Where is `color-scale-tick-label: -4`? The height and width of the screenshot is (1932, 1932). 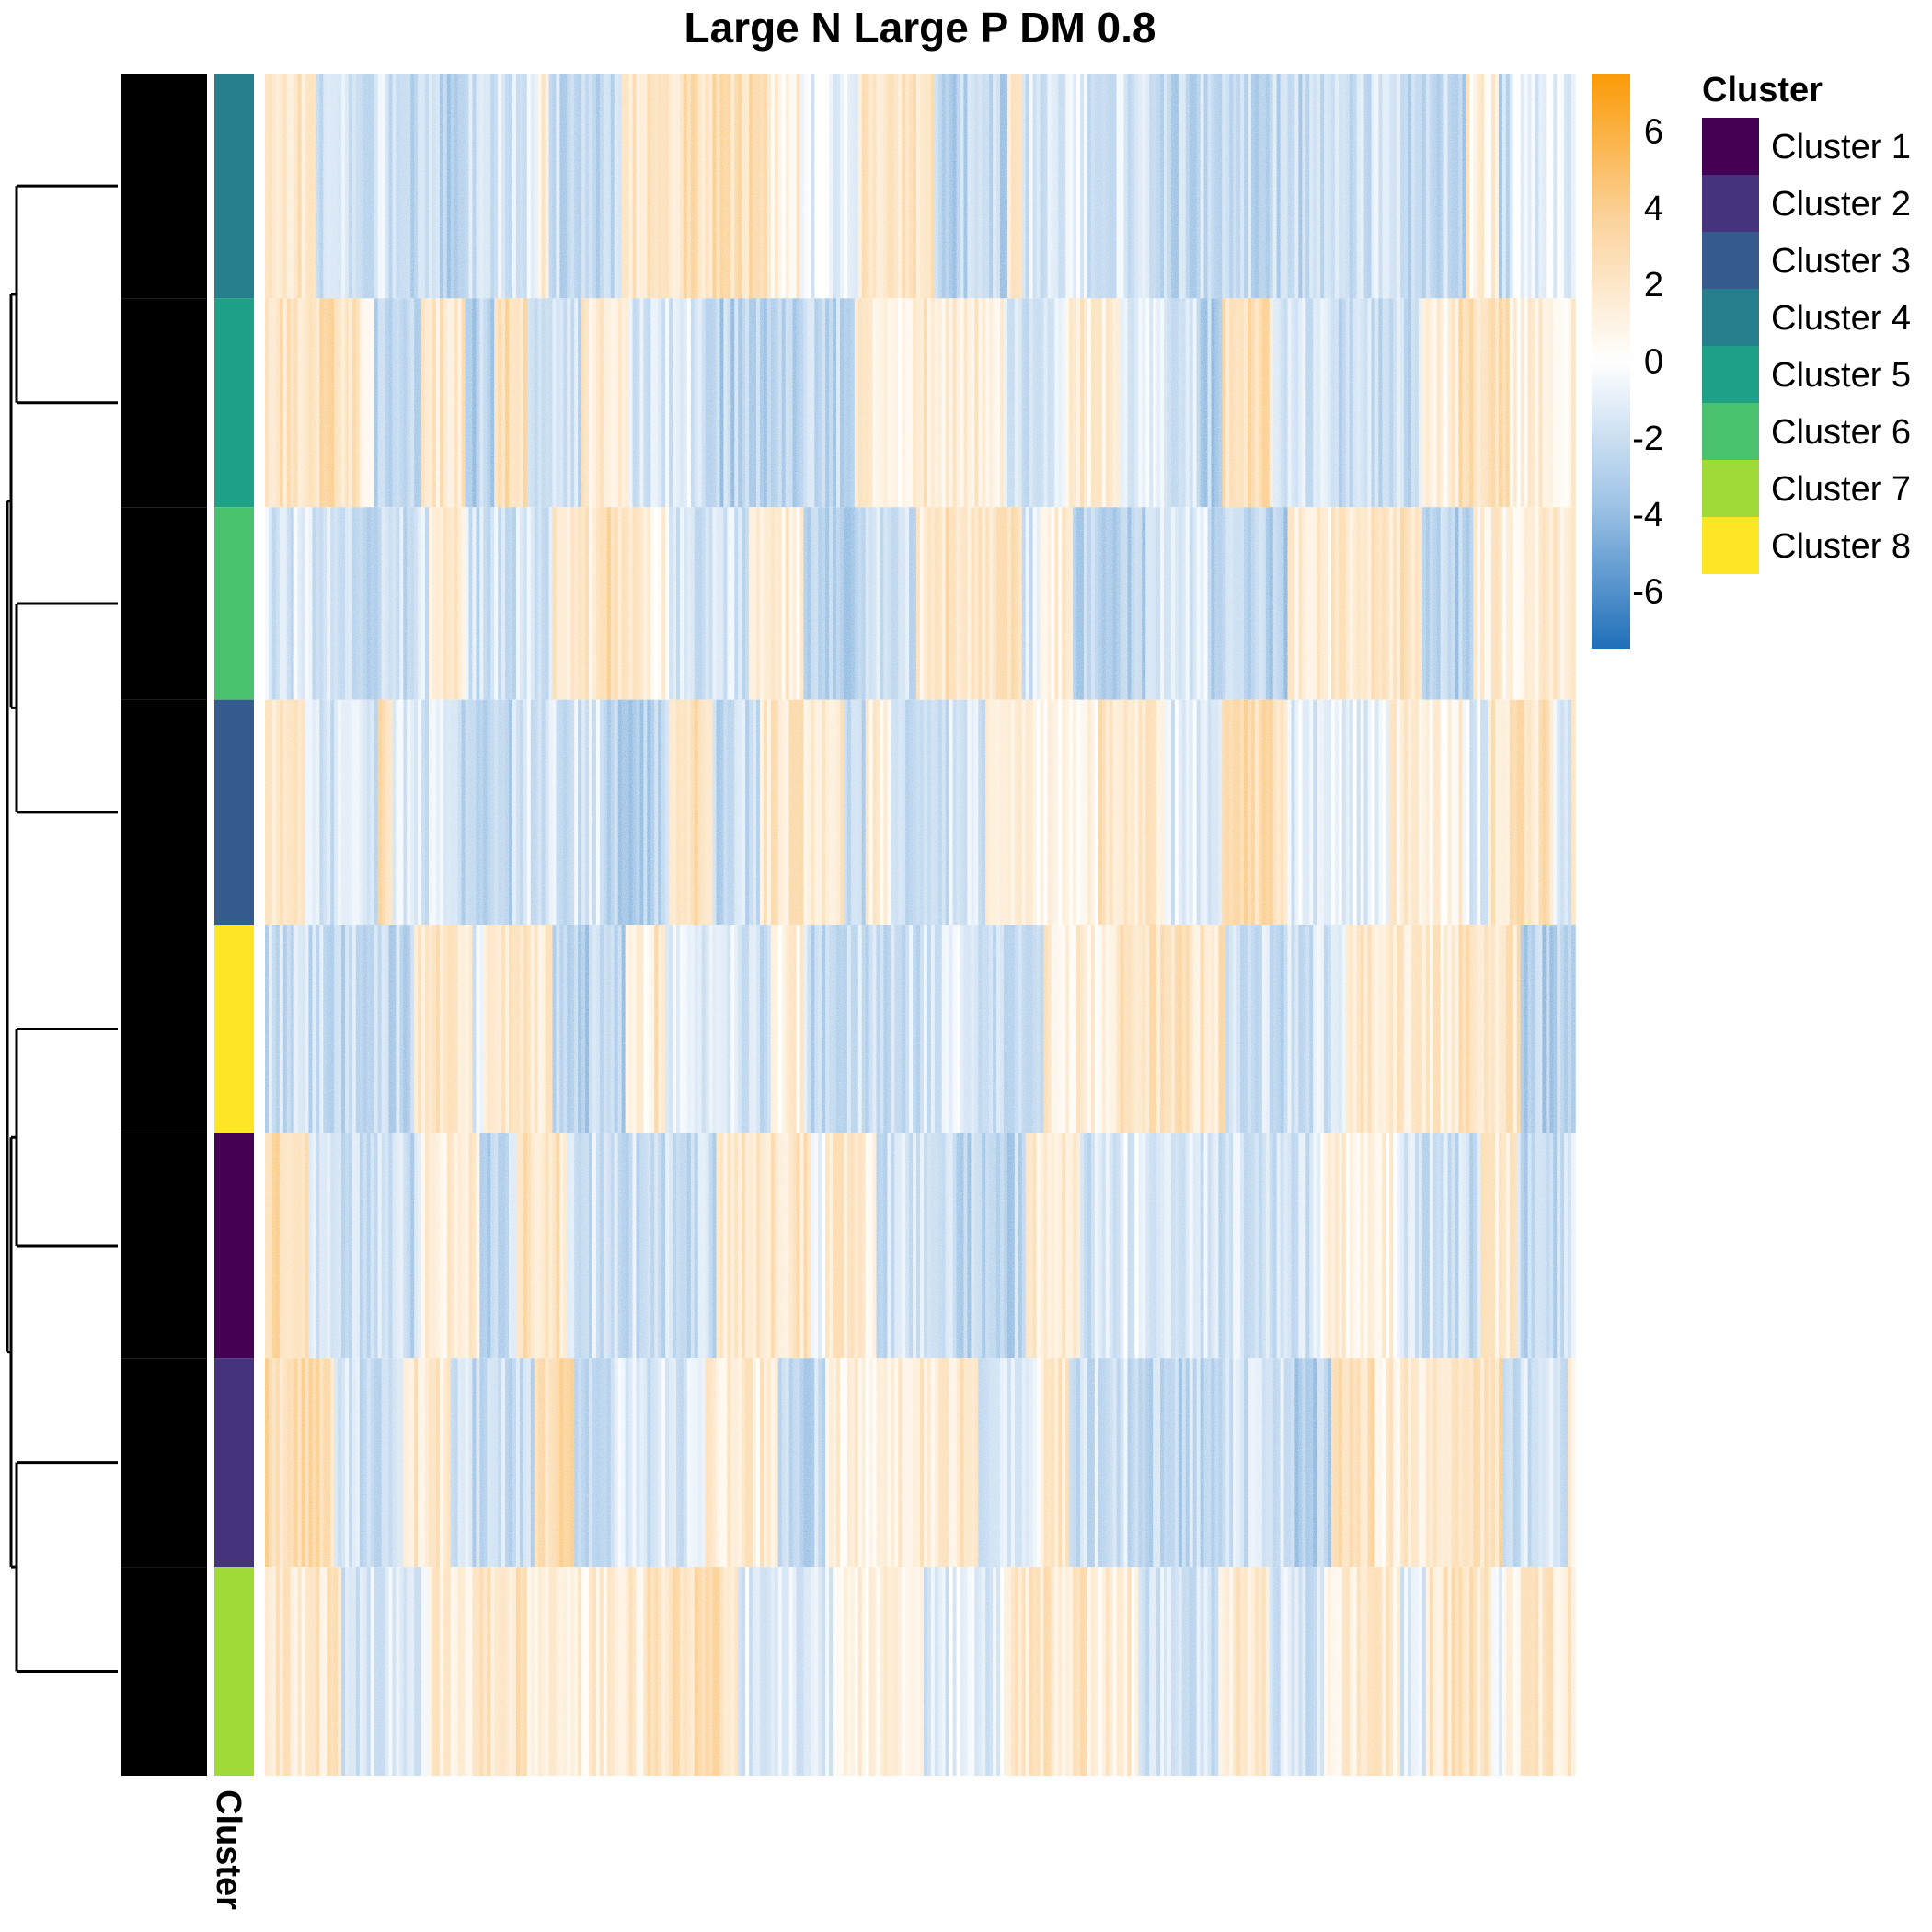
color-scale-tick-label: -4 is located at coordinates (1647, 515).